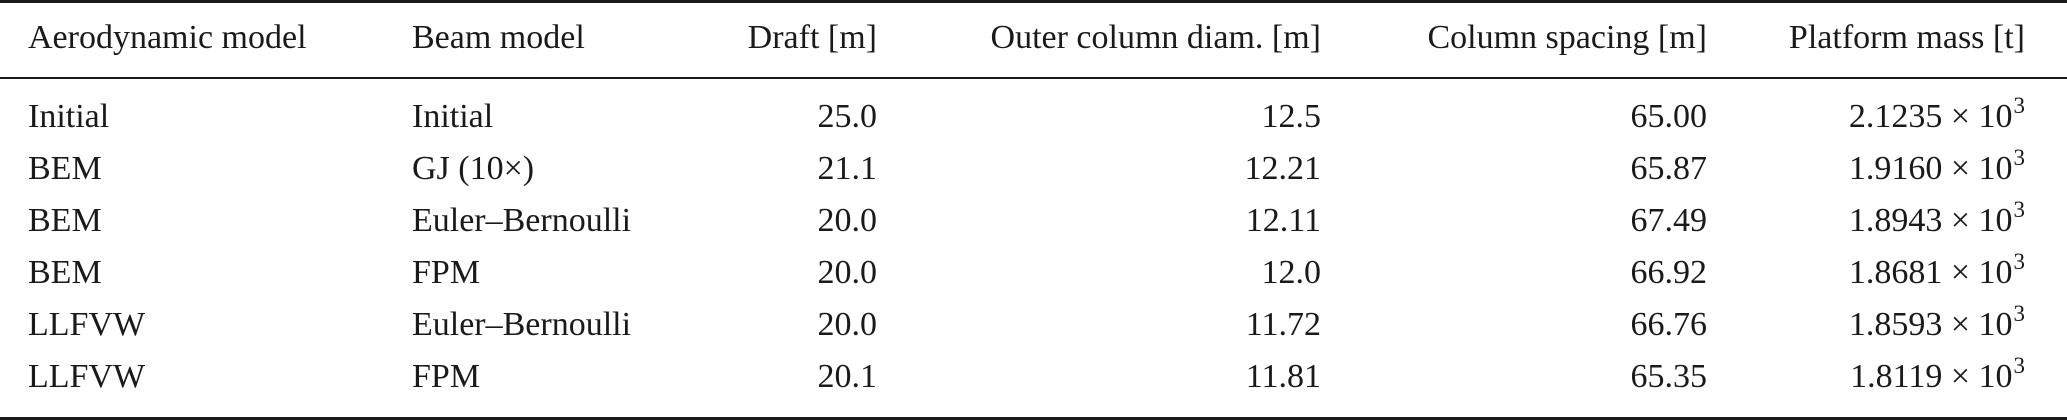 This screenshot has width=2067, height=420. I want to click on cell-draft: 21.1, so click(847, 168).